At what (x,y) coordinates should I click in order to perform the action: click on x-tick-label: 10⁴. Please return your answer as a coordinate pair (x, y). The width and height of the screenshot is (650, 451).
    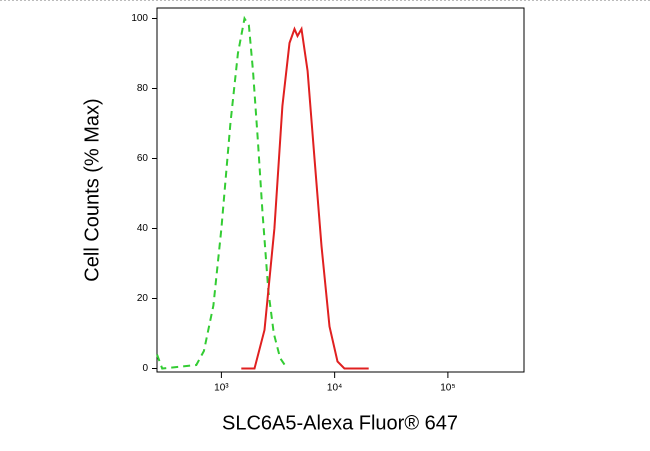
    Looking at the image, I should click on (334, 388).